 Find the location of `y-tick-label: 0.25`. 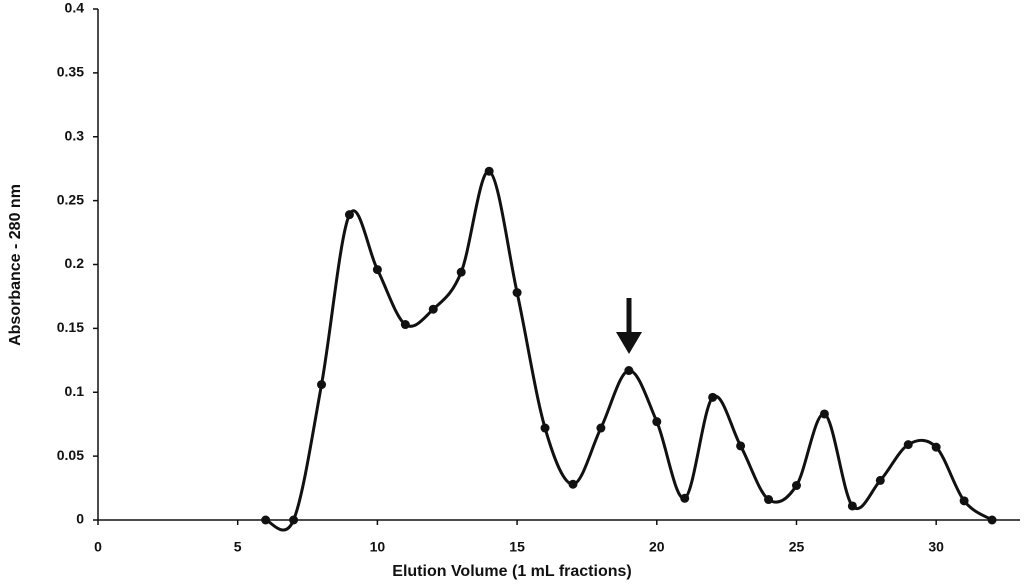

y-tick-label: 0.25 is located at coordinates (70, 199).